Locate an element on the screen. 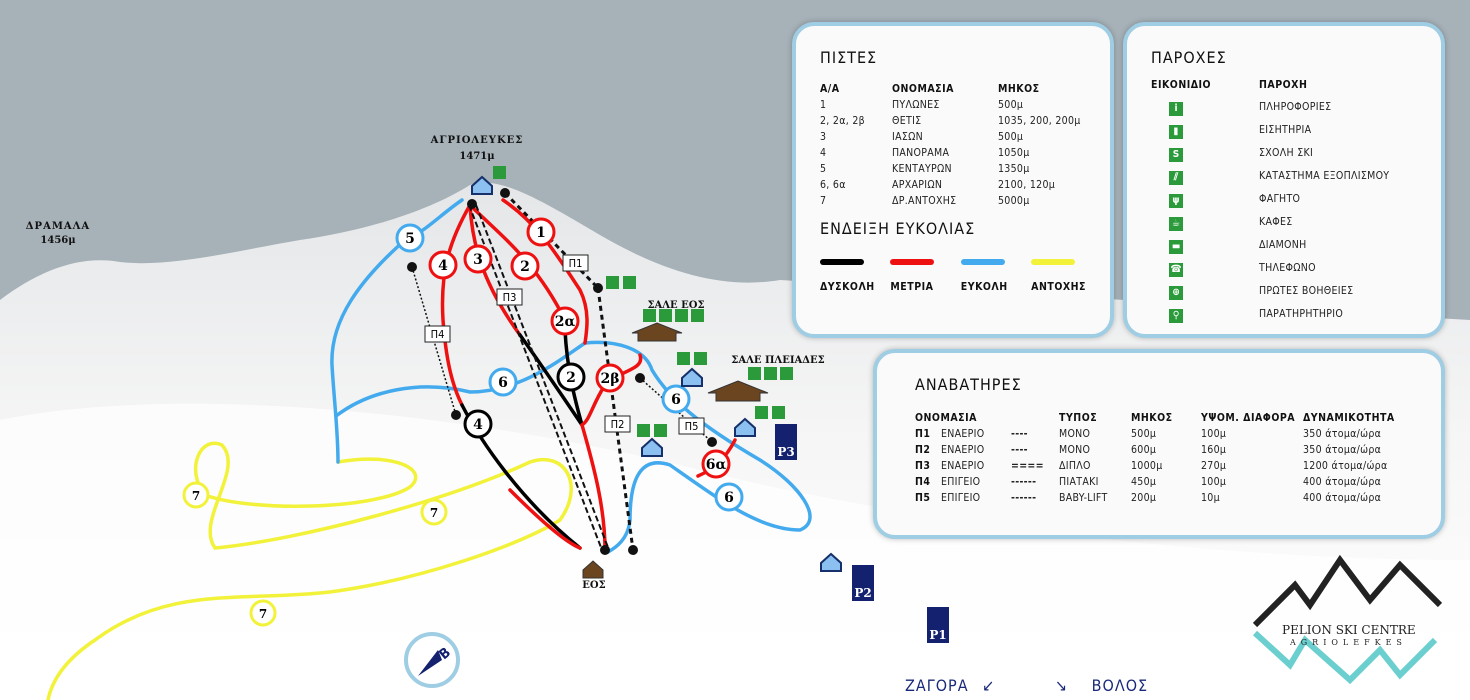 The image size is (1470, 700). icon-cell: S is located at coordinates (1205, 152).